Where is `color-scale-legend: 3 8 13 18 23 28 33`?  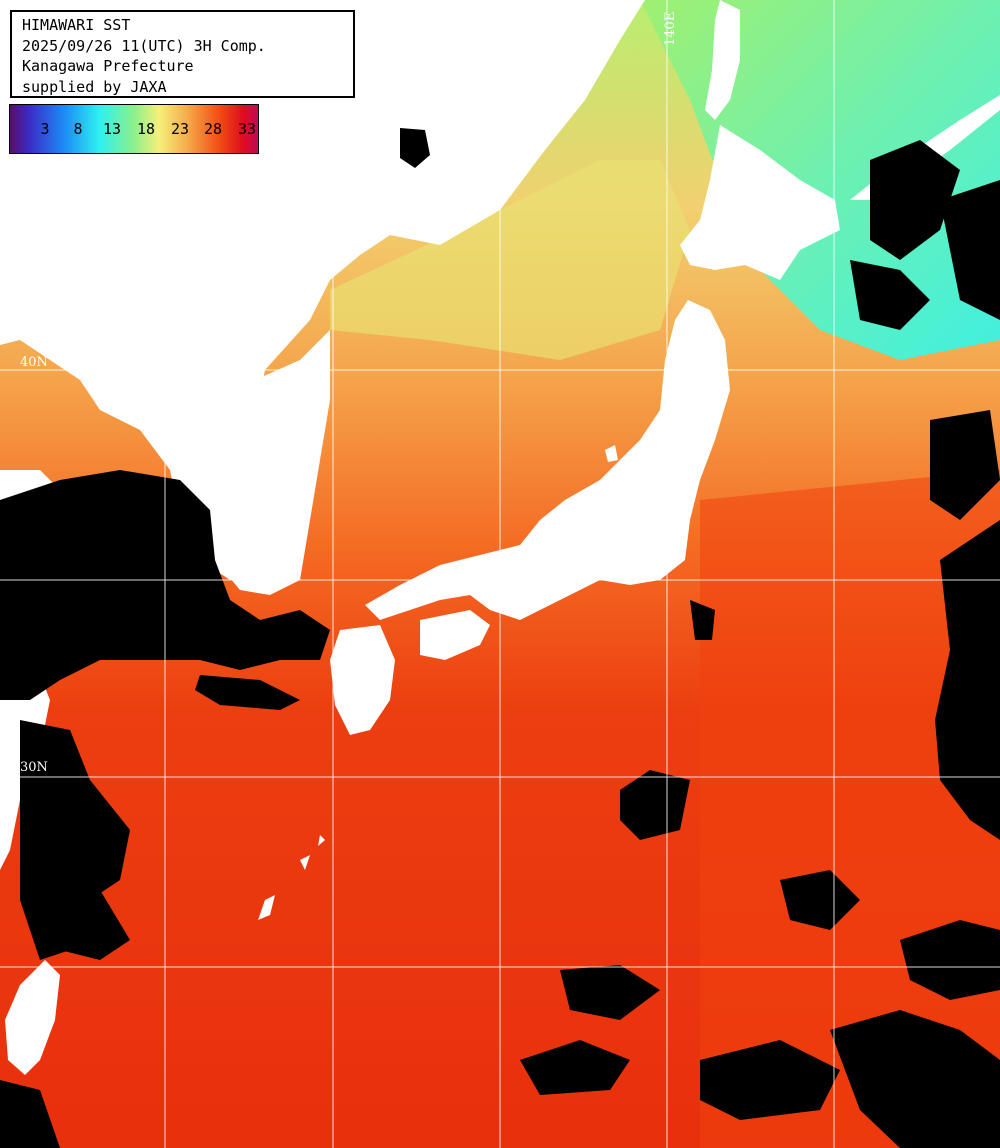
color-scale-legend: 3 8 13 18 23 28 33 is located at coordinates (134, 129).